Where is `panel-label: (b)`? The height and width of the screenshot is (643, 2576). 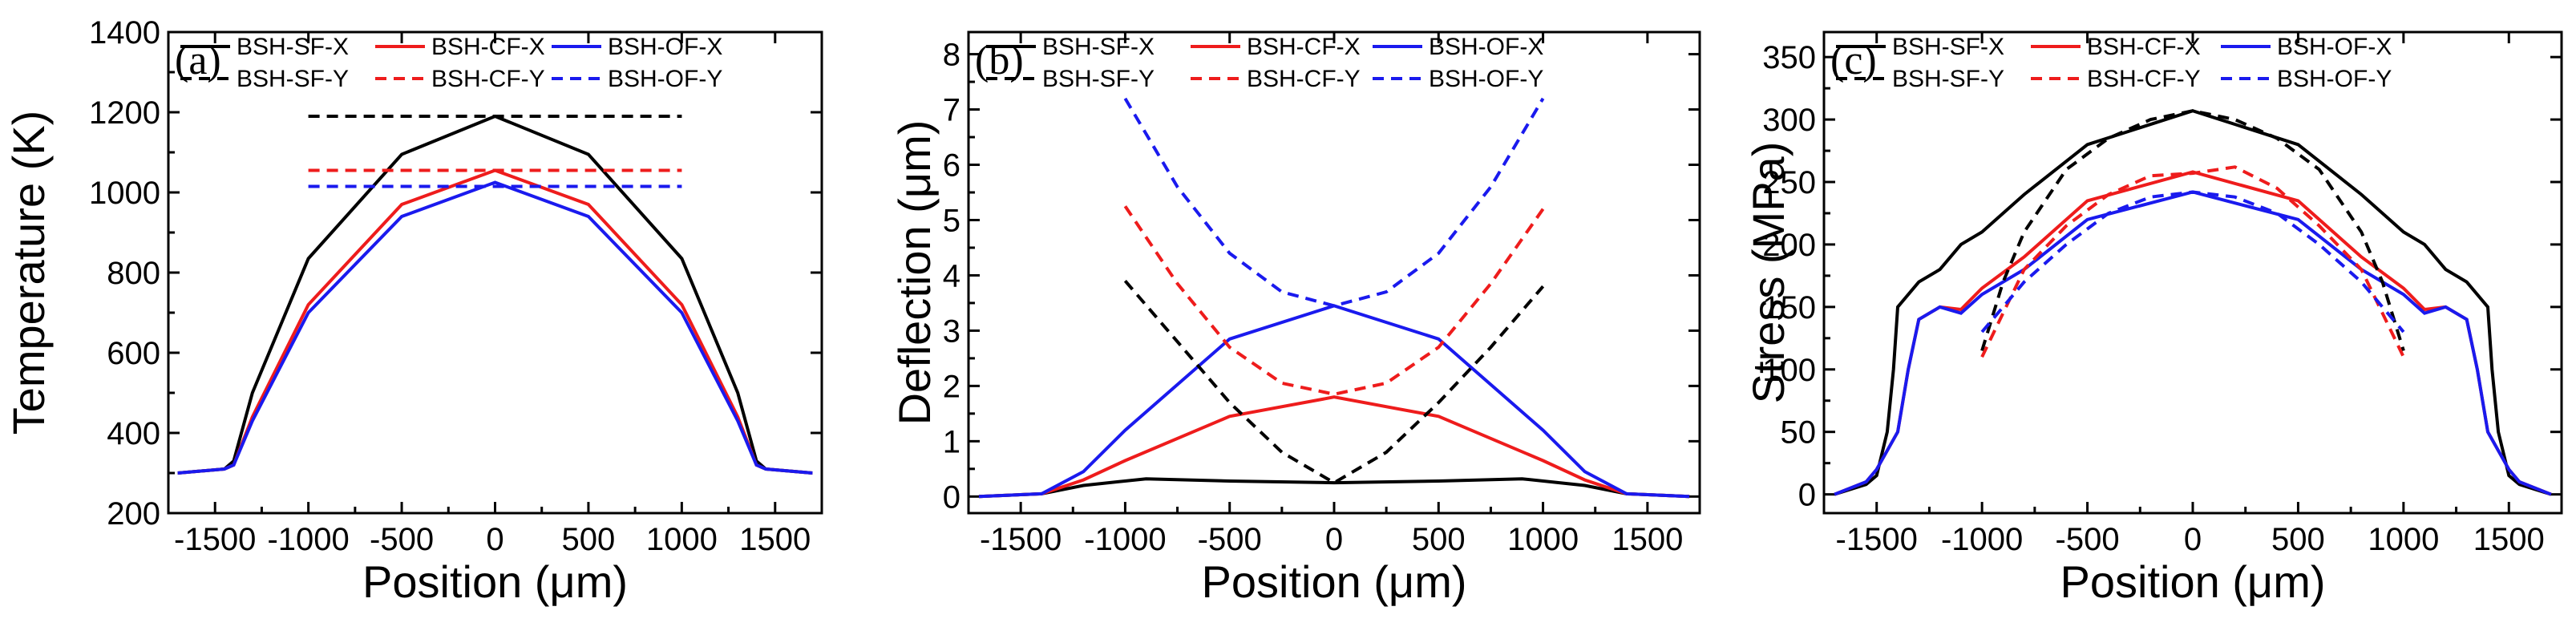 panel-label: (b) is located at coordinates (999, 60).